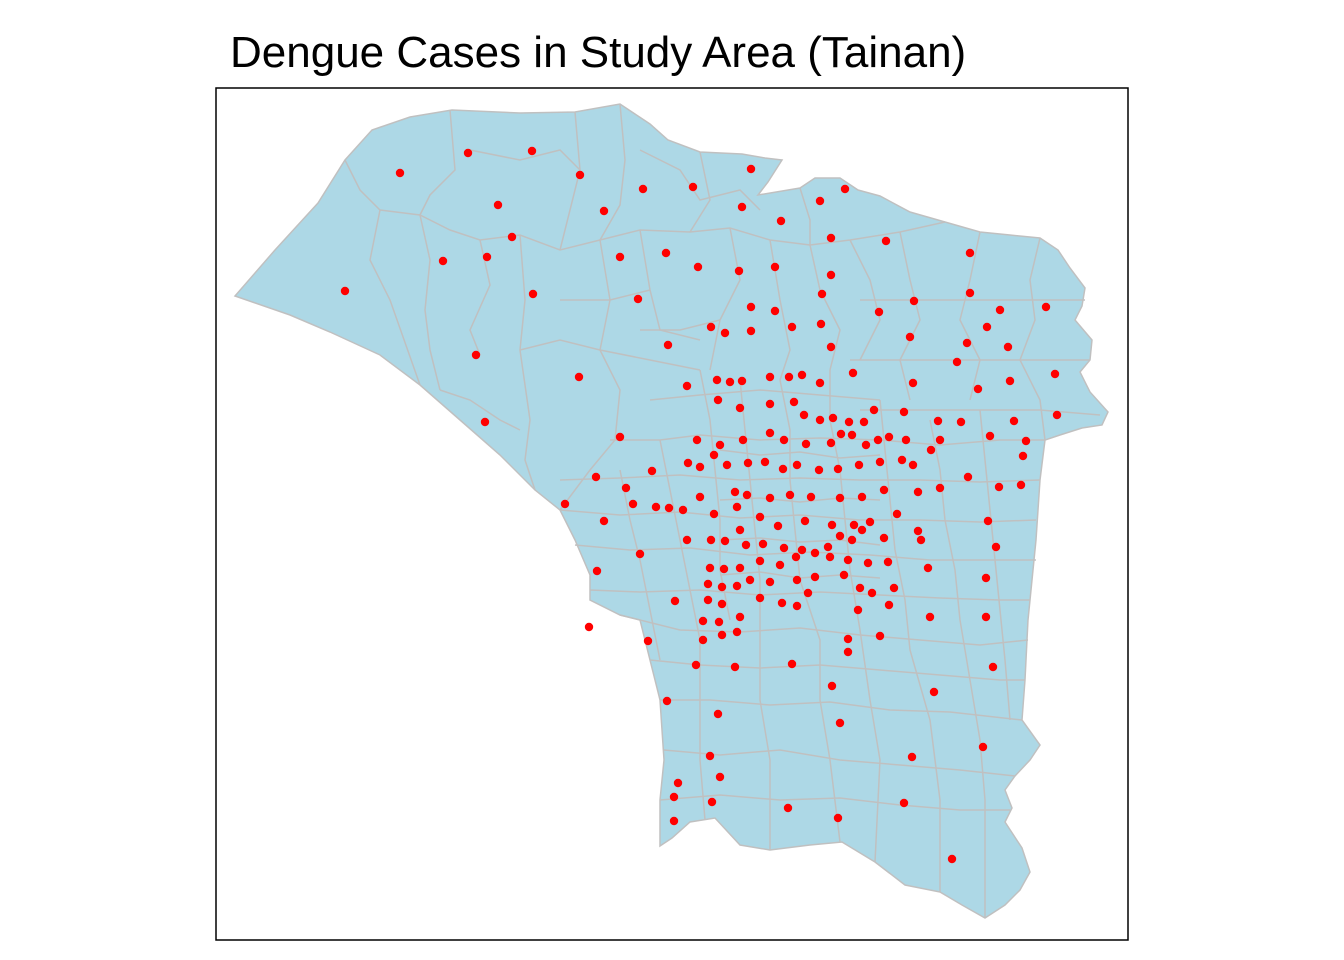 Image resolution: width=1344 pixels, height=960 pixels. What do you see at coordinates (598, 52) in the screenshot?
I see `map-title: Dengue Cases in Study Area (Tainan)` at bounding box center [598, 52].